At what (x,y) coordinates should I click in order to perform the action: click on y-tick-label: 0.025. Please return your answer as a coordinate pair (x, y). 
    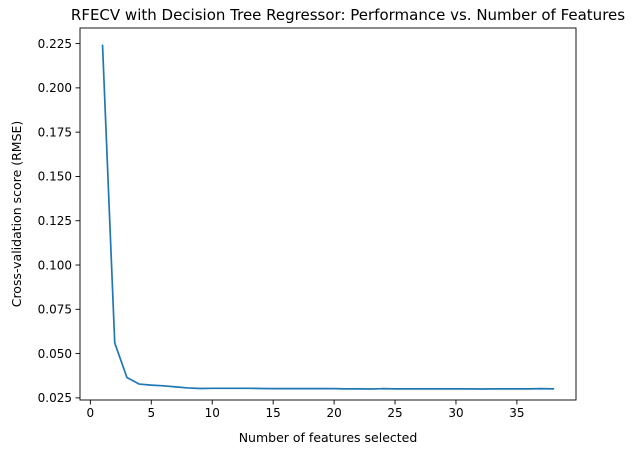
    Looking at the image, I should click on (55, 398).